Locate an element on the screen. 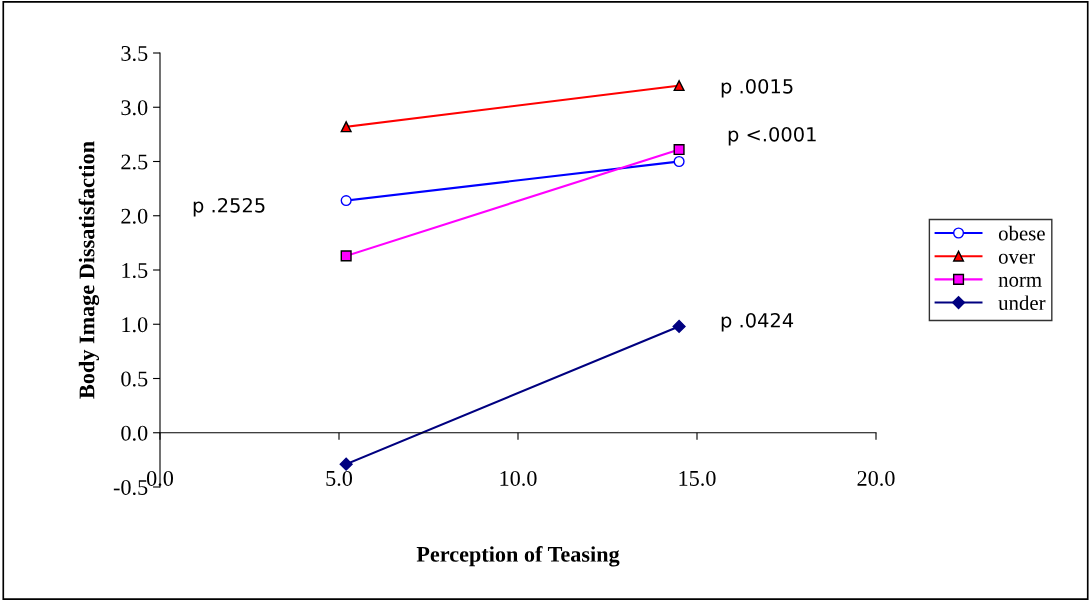  legend-label: obese is located at coordinates (1021, 233).